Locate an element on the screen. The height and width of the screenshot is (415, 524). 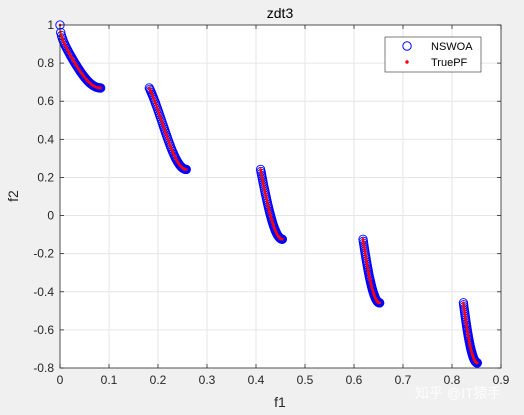
x-tick-label: 0.6 is located at coordinates (354, 380).